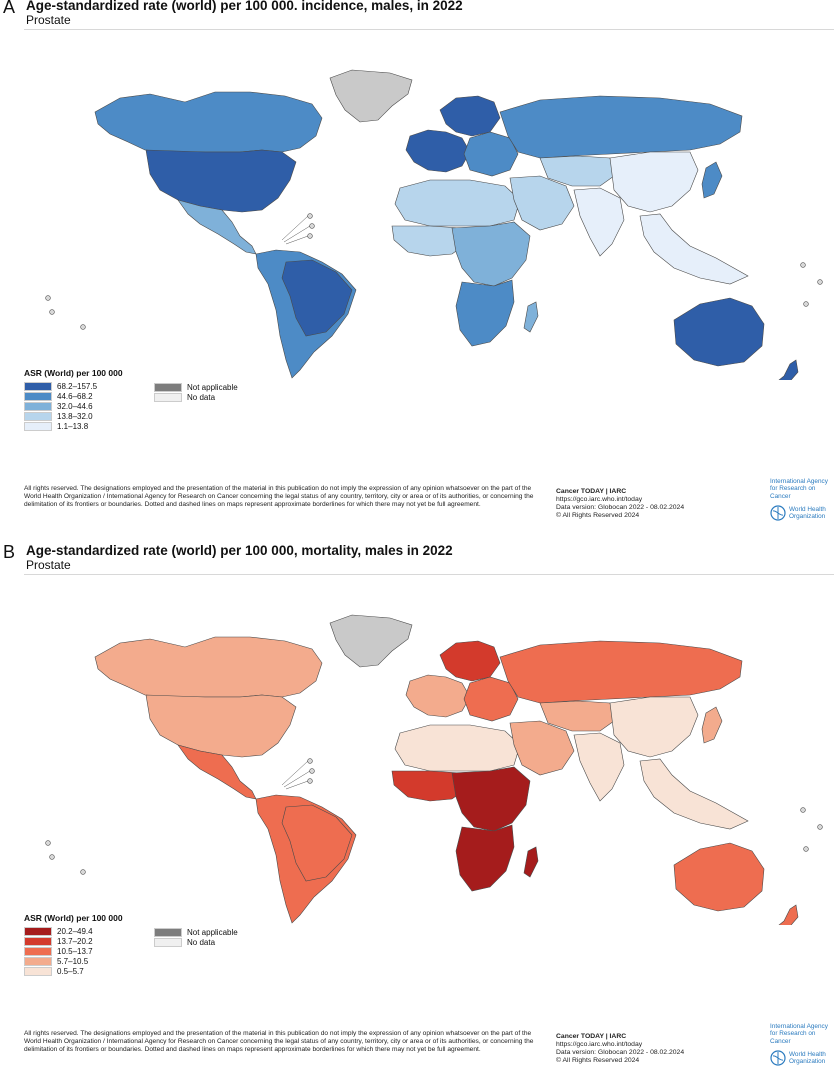  What do you see at coordinates (694, 249) in the screenshot?
I see `region-southeast-asia` at bounding box center [694, 249].